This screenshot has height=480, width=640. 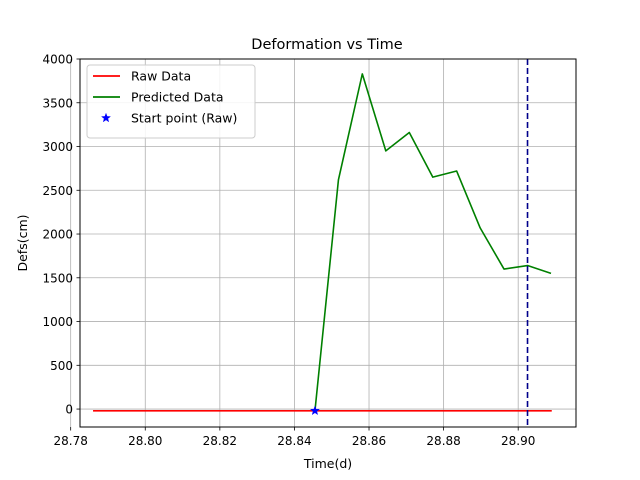 What do you see at coordinates (22, 242) in the screenshot?
I see `y-axis-label: Defs(cm)` at bounding box center [22, 242].